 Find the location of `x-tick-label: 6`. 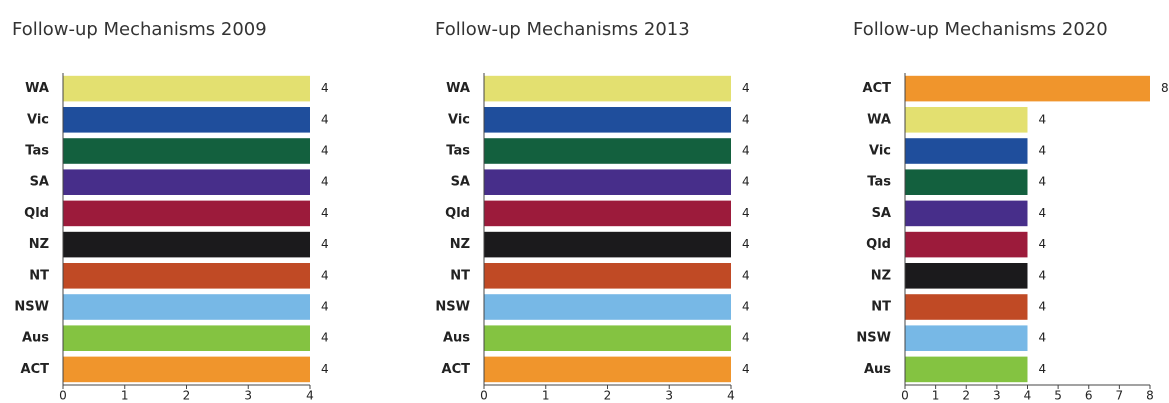

x-tick-label: 6 is located at coordinates (1089, 396).